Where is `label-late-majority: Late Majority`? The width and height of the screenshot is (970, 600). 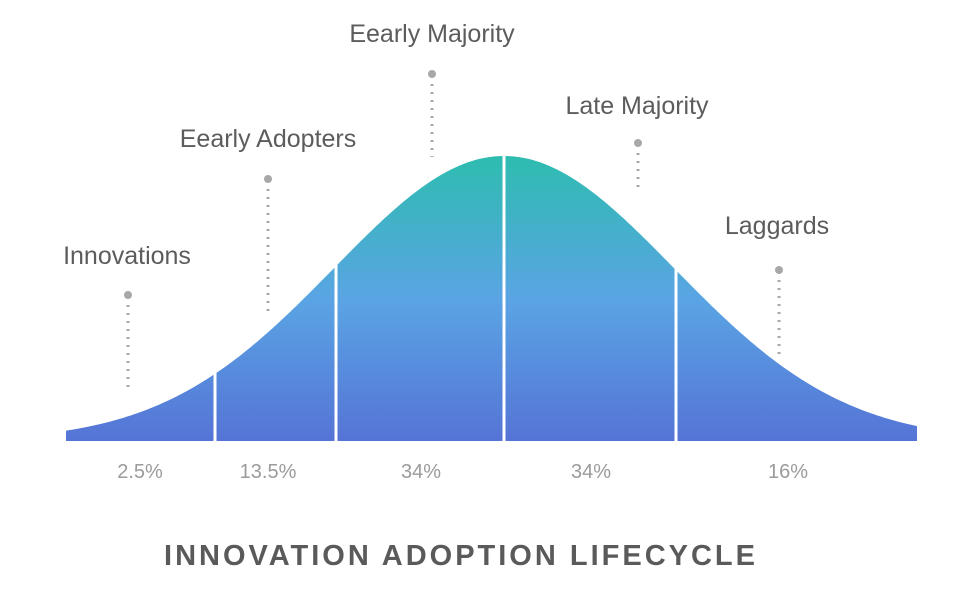 label-late-majority: Late Majority is located at coordinates (637, 106).